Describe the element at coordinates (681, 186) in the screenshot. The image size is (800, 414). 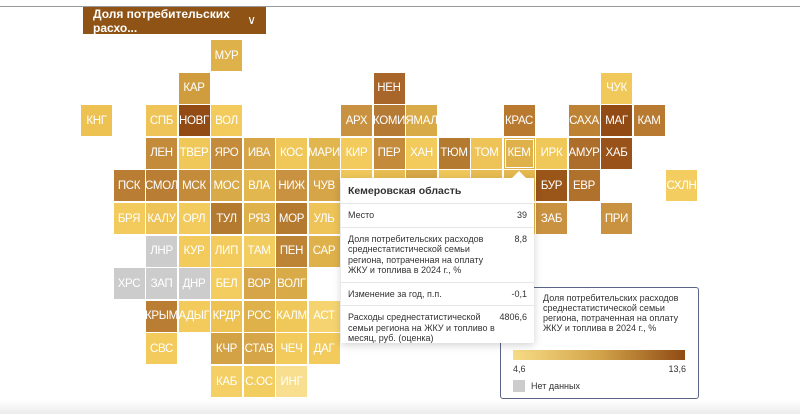
I see `region-tile: СХЛН` at that location.